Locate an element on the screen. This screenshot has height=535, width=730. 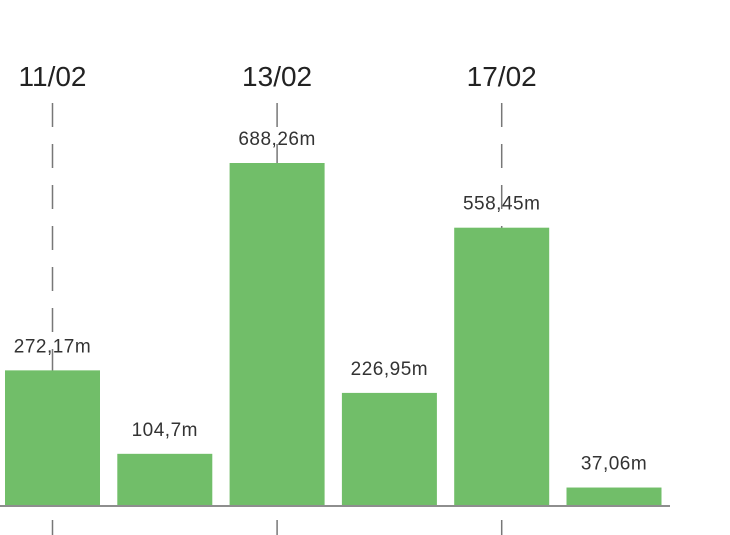
value-label: 688,26m is located at coordinates (276, 139).